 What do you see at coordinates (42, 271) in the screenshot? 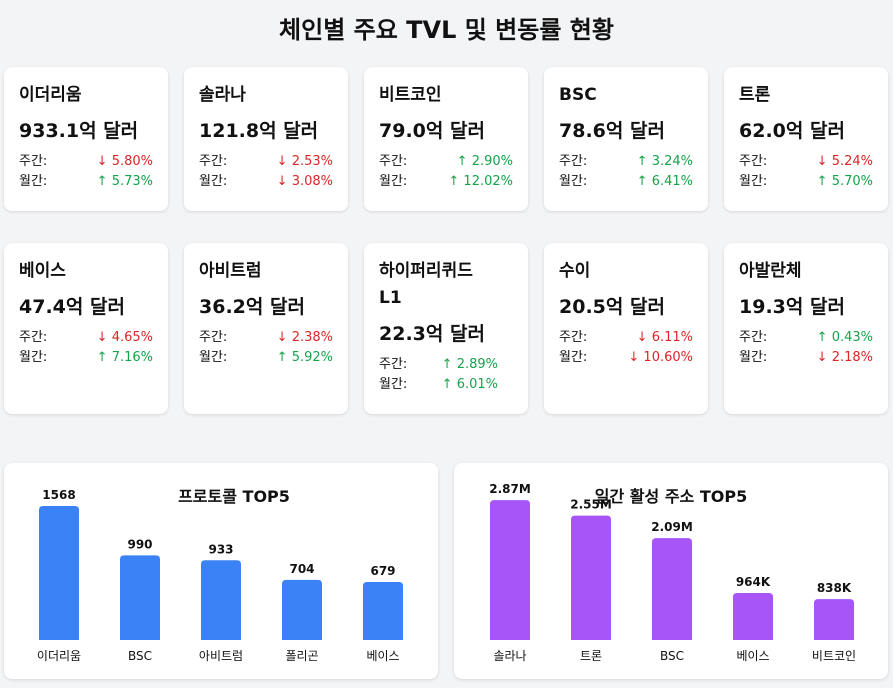
I see `chain-name: 베이스` at bounding box center [42, 271].